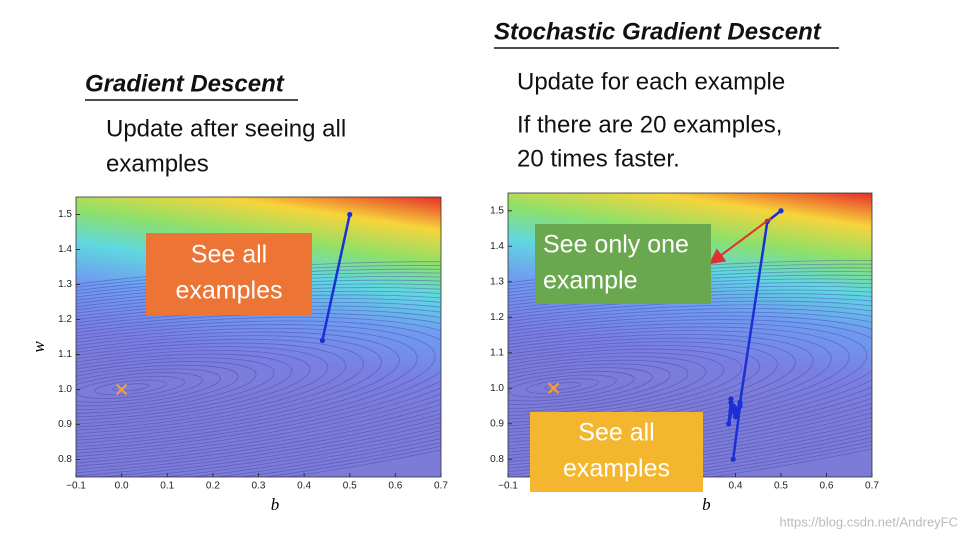  Describe the element at coordinates (185, 83) in the screenshot. I see `left-title: Gradient Descent` at that location.